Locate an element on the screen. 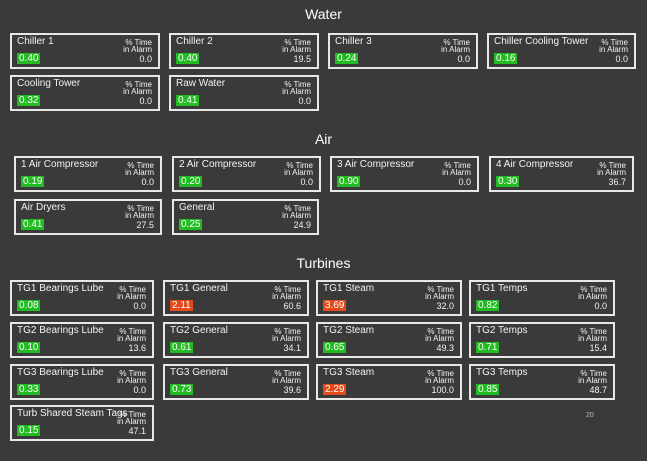 This screenshot has width=647, height=461. status-tile: TG3 Temps 0.85 % Time in Alarm 48.7 is located at coordinates (542, 382).